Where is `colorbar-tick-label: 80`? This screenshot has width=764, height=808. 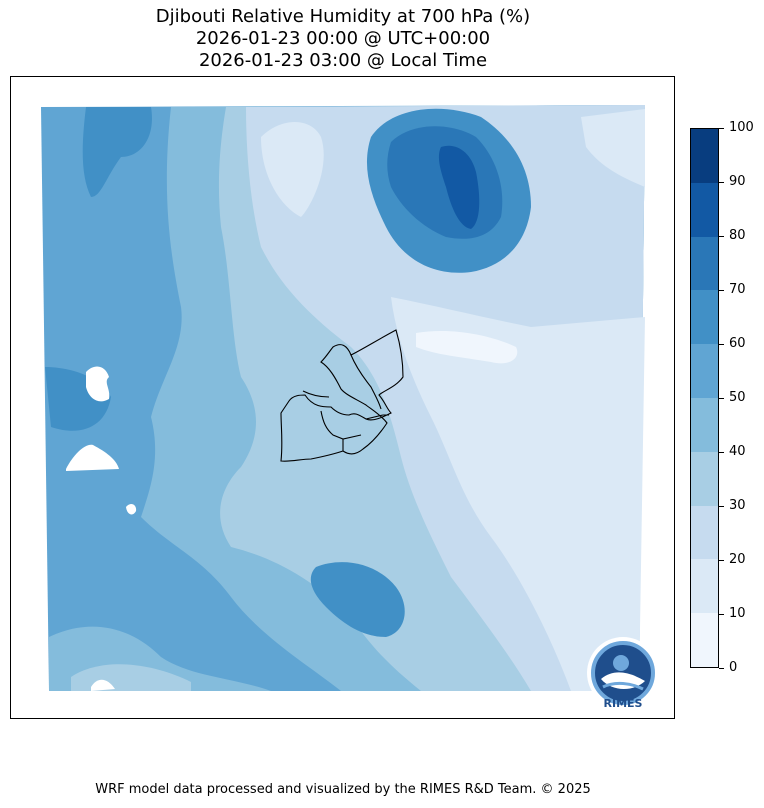
colorbar-tick-label: 80 is located at coordinates (737, 235).